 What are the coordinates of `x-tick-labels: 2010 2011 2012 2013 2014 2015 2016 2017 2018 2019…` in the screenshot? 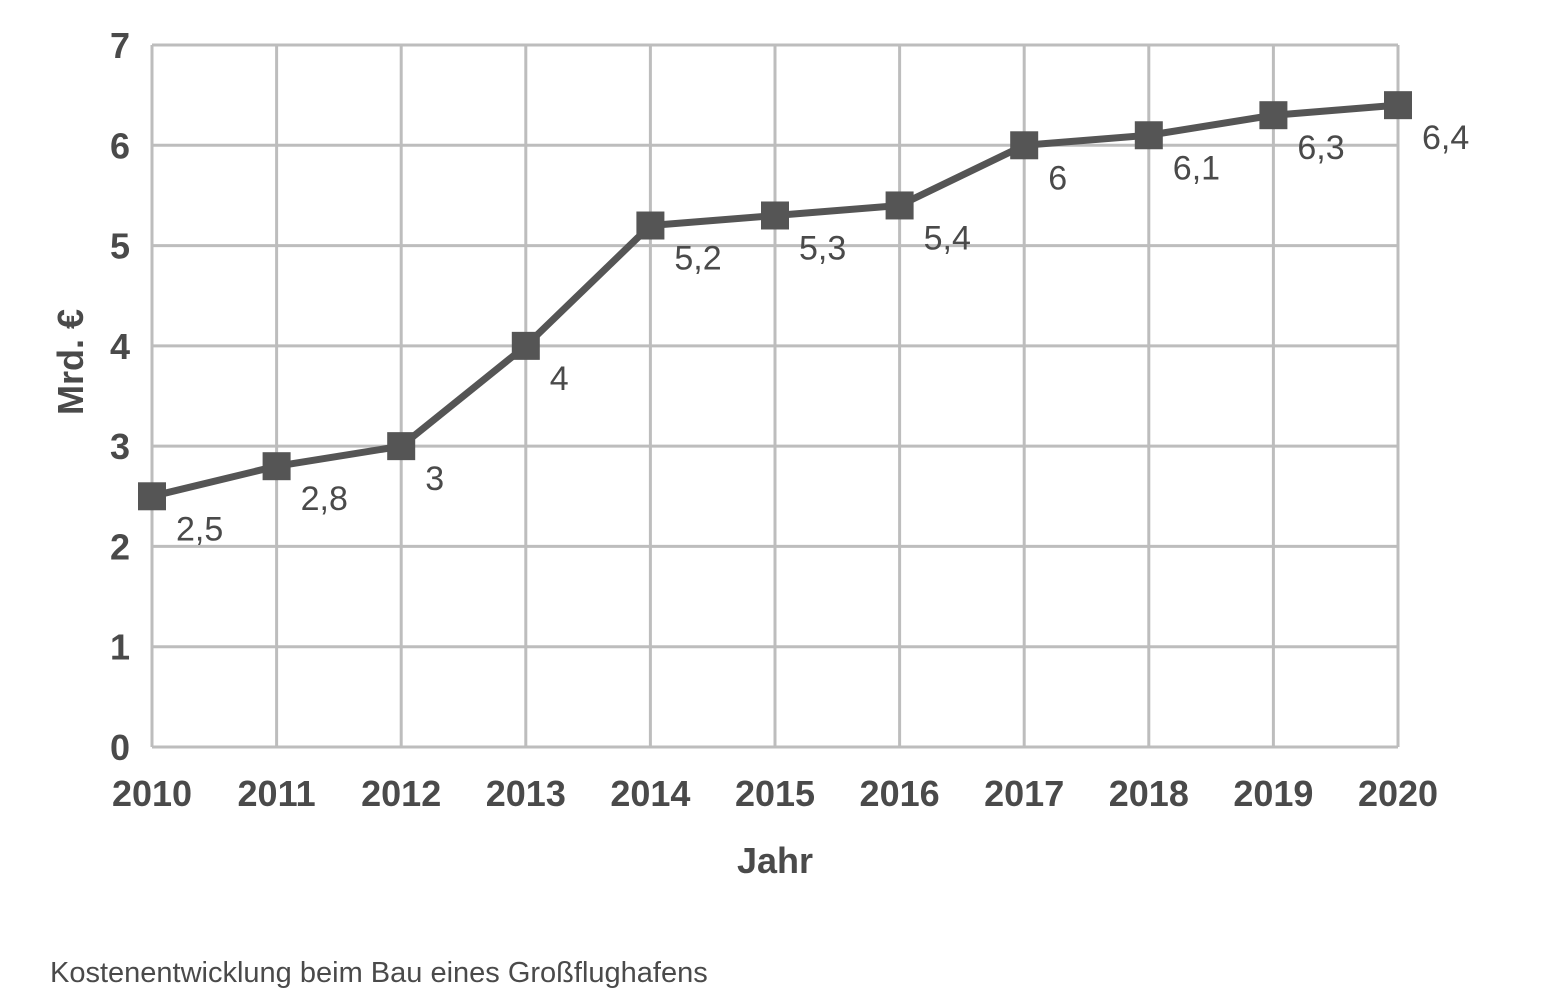 It's located at (775, 793).